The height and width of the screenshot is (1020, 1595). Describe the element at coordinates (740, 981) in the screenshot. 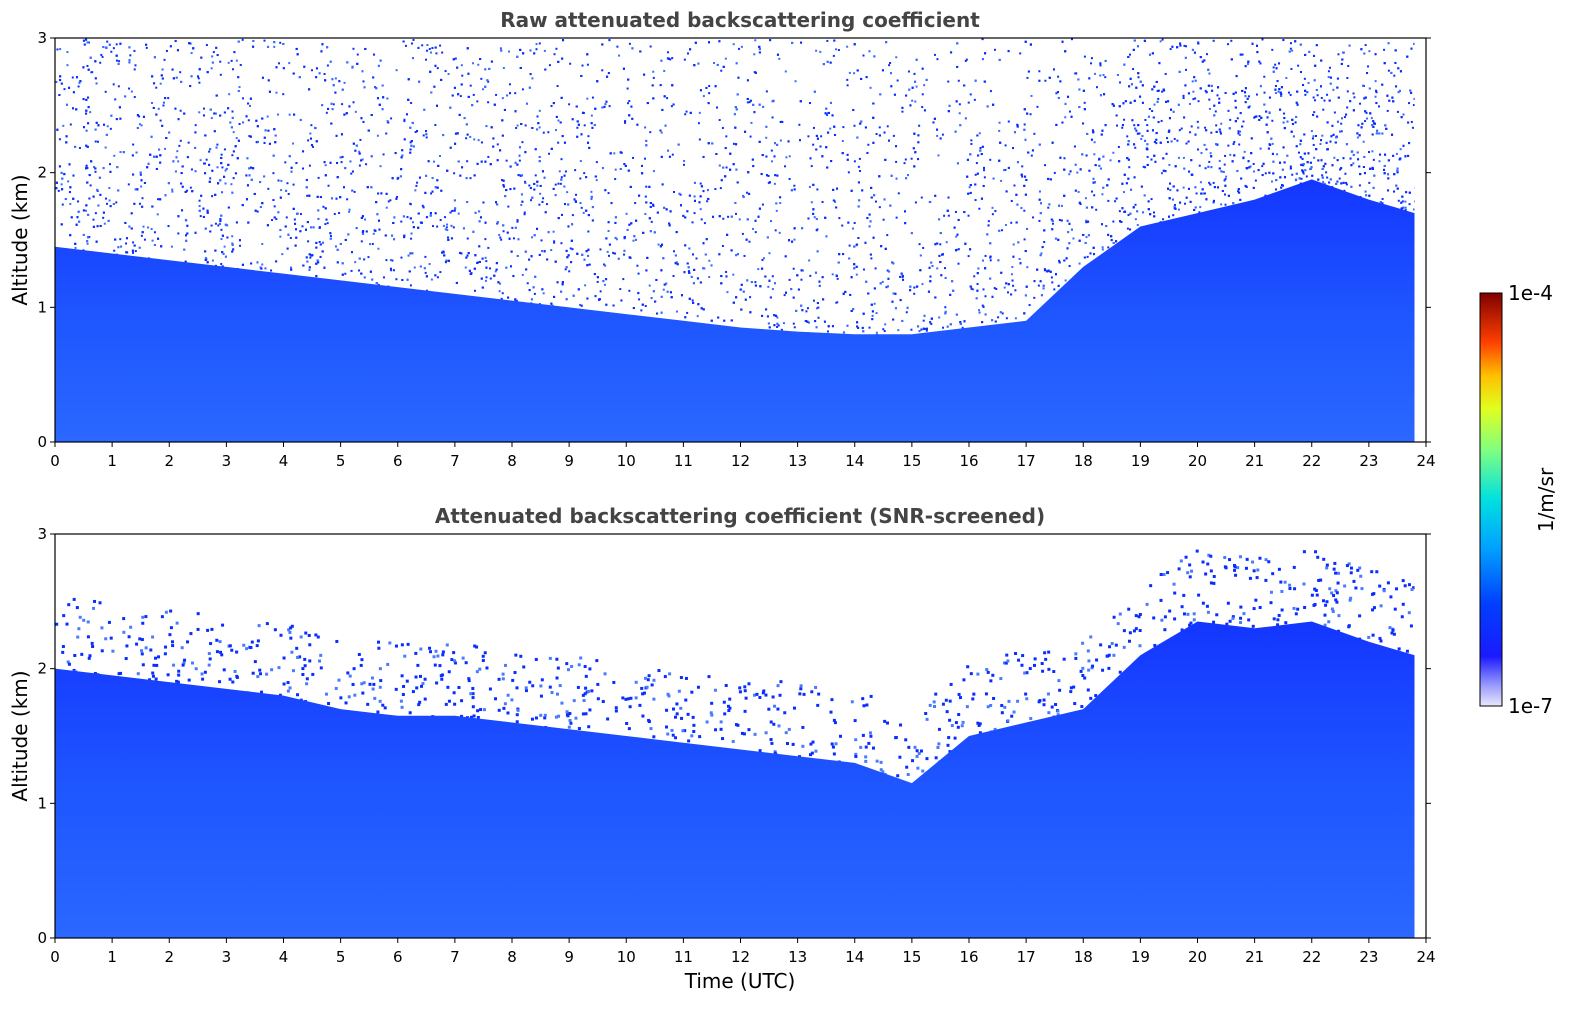

I see `x-axis-label: Time (UTC)` at that location.